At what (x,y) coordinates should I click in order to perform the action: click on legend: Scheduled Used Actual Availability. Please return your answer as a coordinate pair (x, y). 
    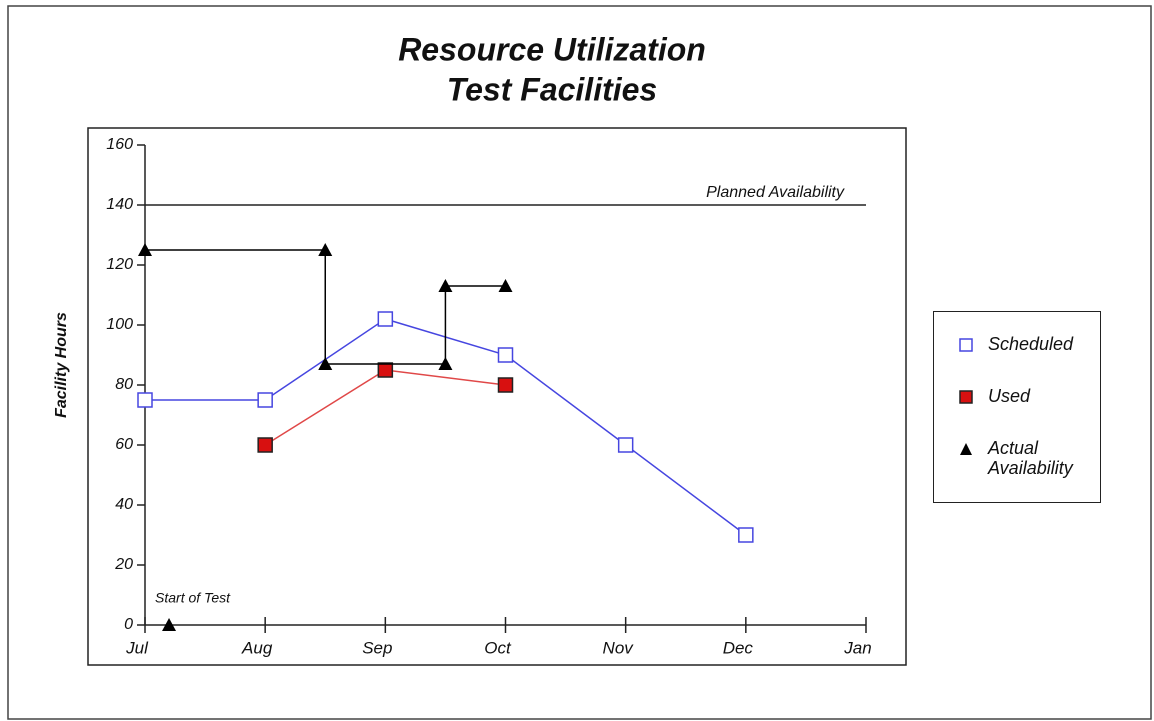
    Looking at the image, I should click on (1017, 407).